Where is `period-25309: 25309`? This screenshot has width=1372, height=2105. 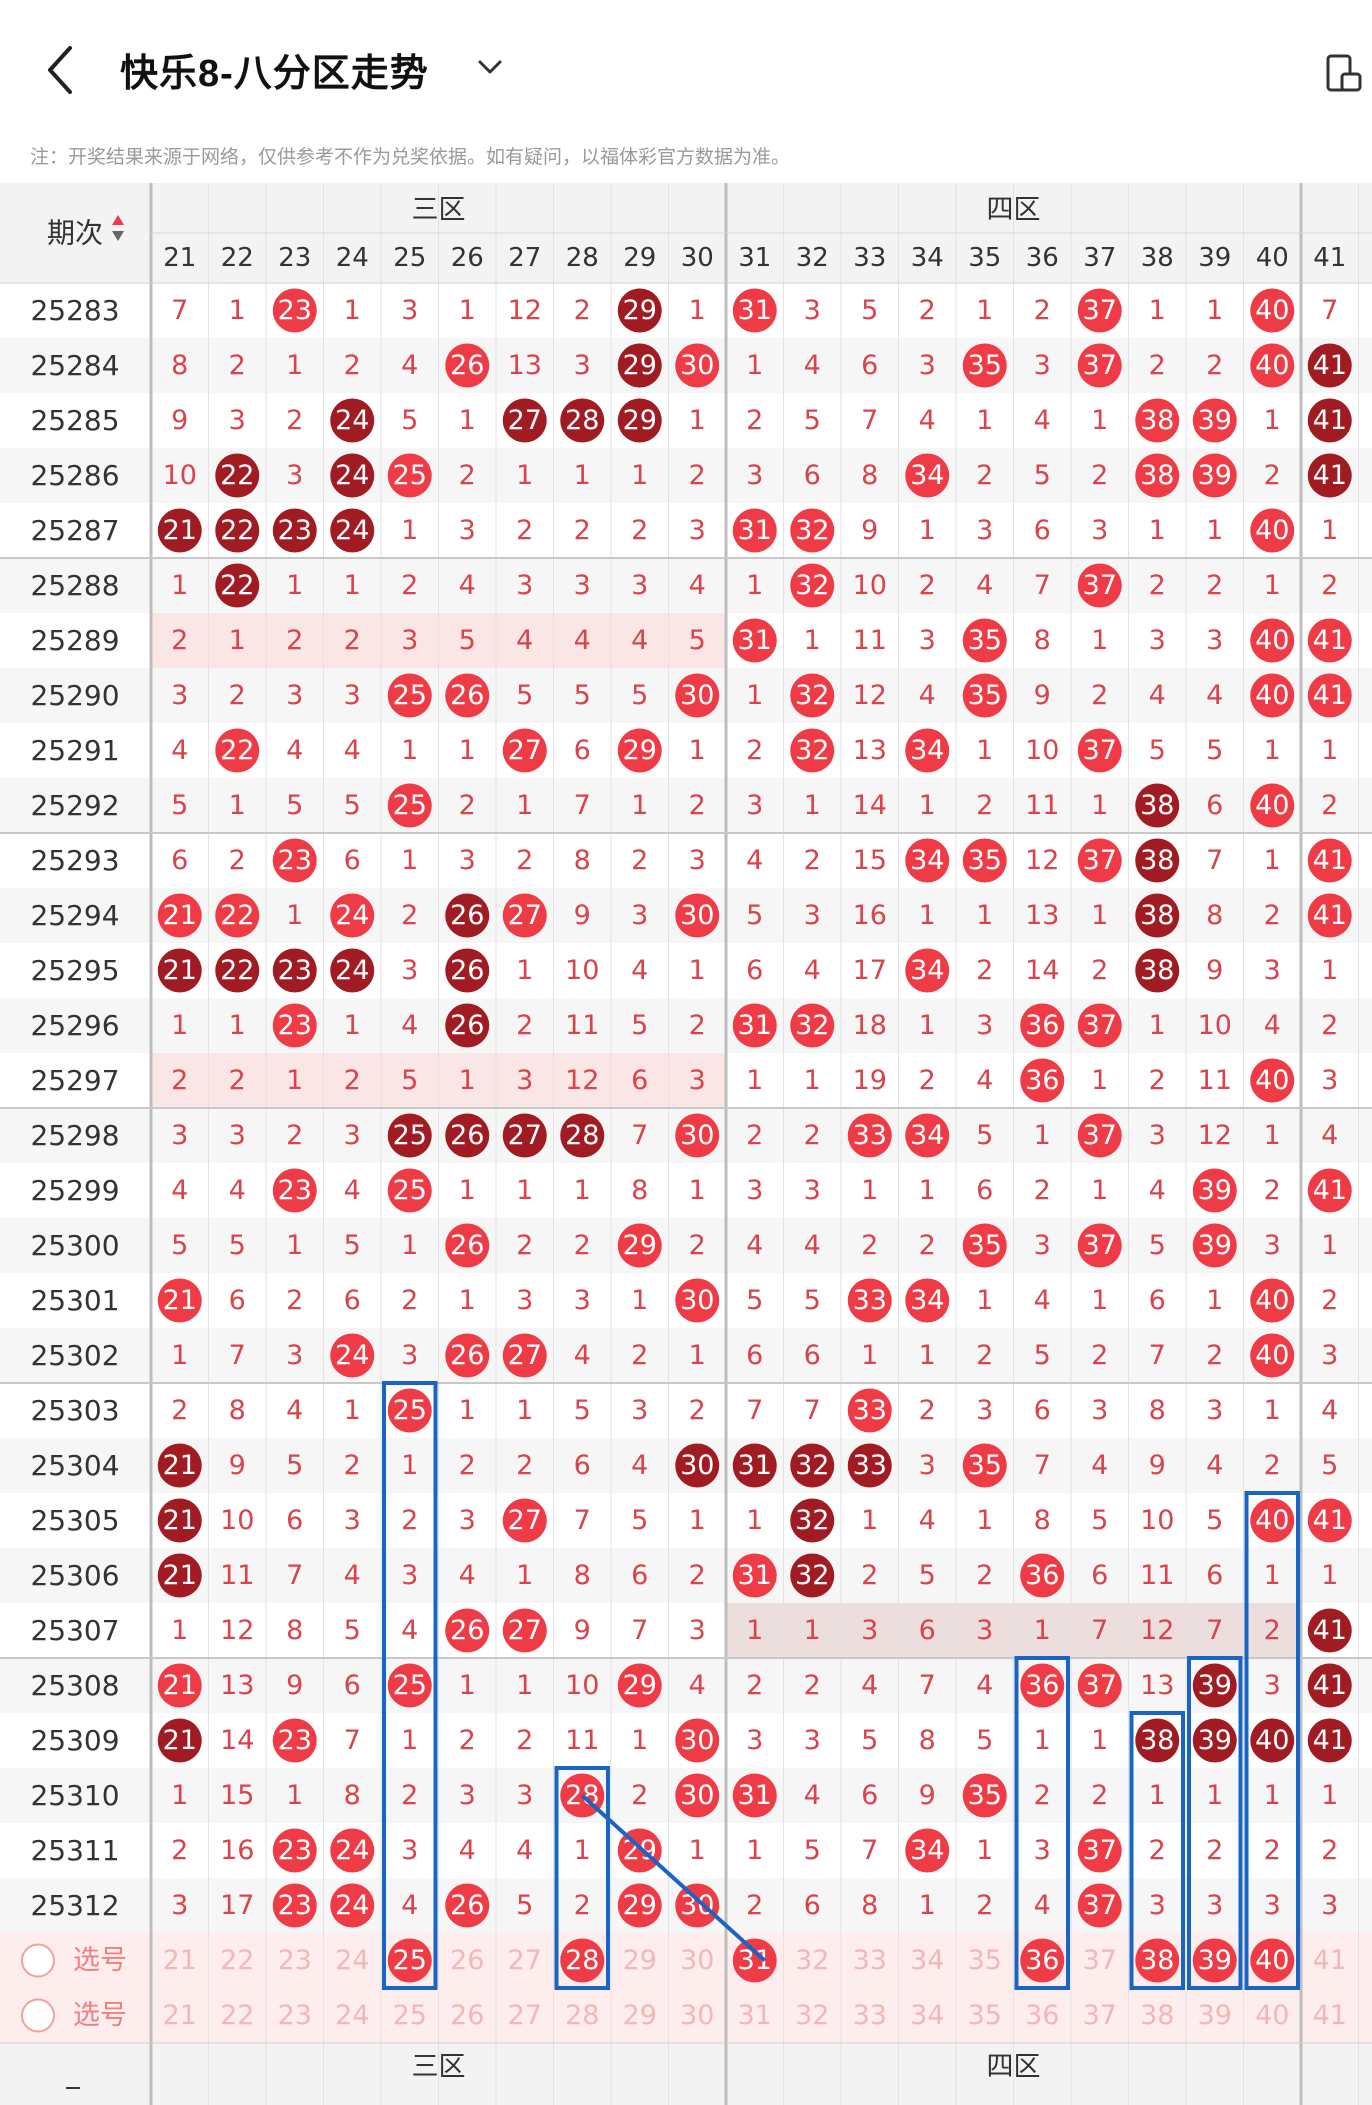 period-25309: 25309 is located at coordinates (74, 1740).